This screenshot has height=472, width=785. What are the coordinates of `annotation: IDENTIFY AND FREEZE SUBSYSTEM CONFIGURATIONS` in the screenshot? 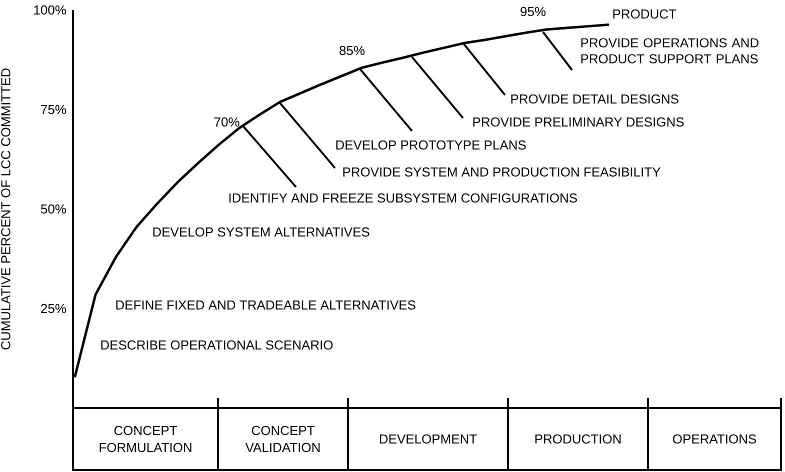 It's located at (403, 198).